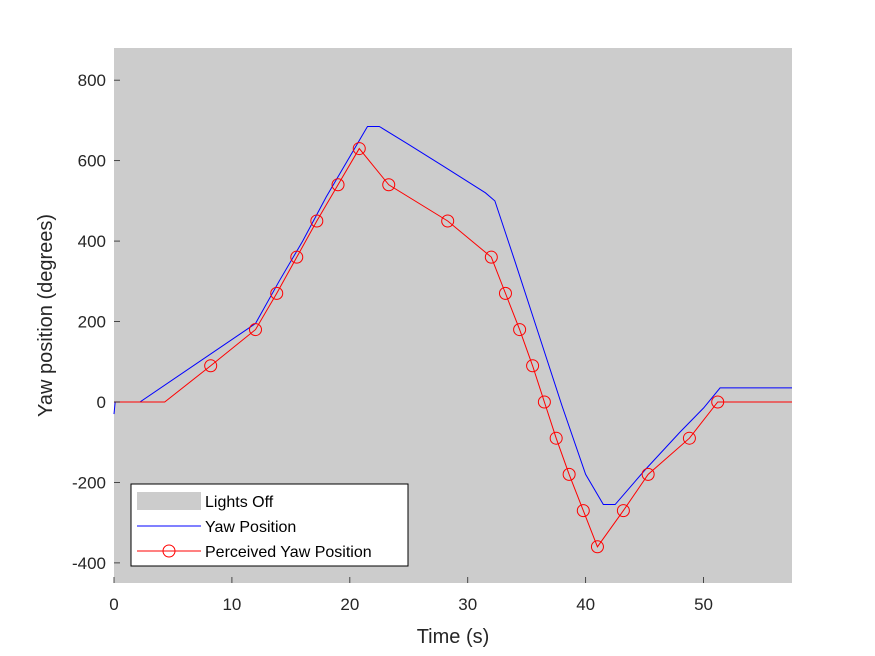 The width and height of the screenshot is (875, 656). Describe the element at coordinates (453, 637) in the screenshot. I see `x-axis-label: Time (s)` at that location.